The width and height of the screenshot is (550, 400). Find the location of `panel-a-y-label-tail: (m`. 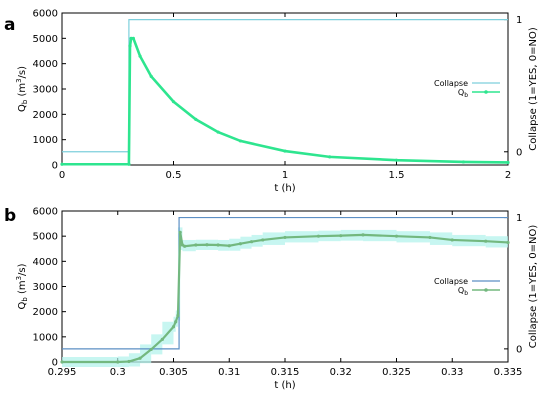

panel-a-y-label-tail: (m is located at coordinates (22, 91).